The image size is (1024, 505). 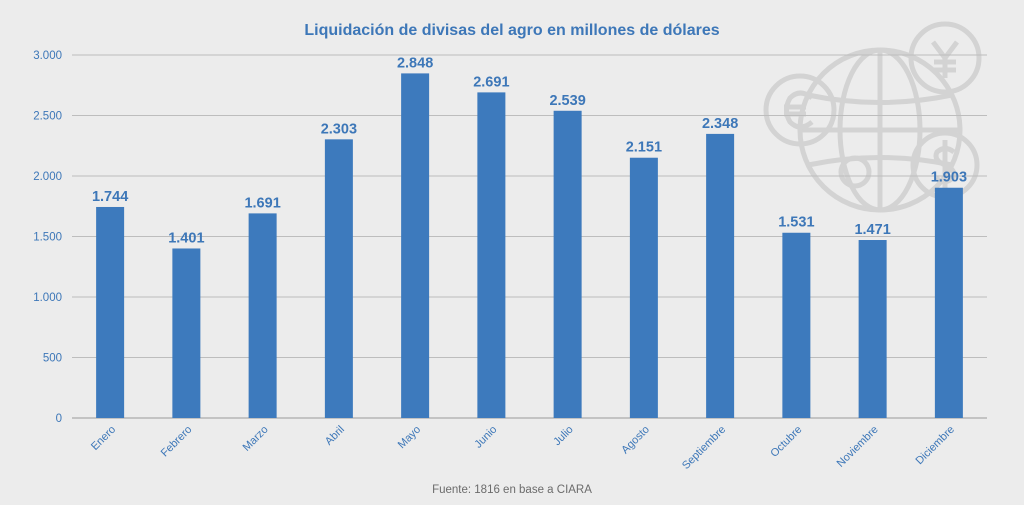 I want to click on data-label: 2.348, so click(x=720, y=124).